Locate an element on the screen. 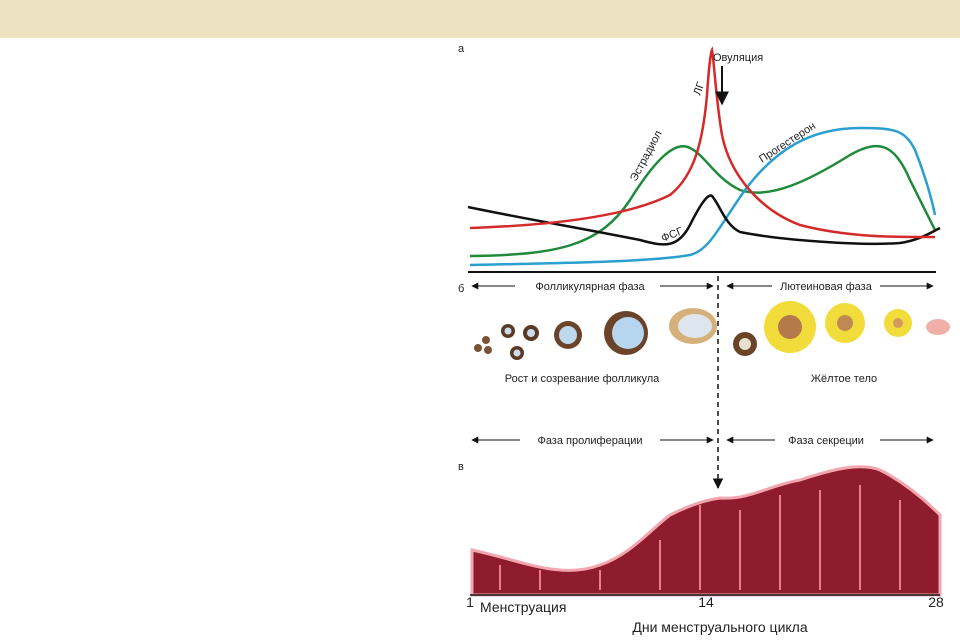 The height and width of the screenshot is (644, 960). follicles is located at coordinates (615, 334).